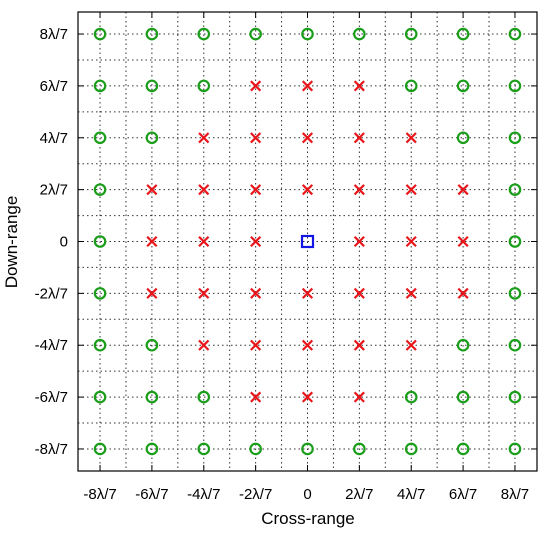  I want to click on x-tick-labels: -8λ/7 -6λ/7 -4λ/7 -2λ/7 0 2λ/7 4λ/7 6λ/7 8λ/7, so click(306, 494).